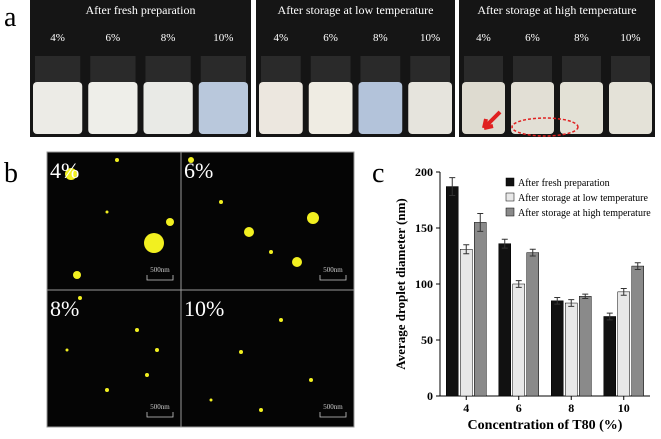 This screenshot has height=439, width=661. I want to click on x-tick-label: 4, so click(466, 408).